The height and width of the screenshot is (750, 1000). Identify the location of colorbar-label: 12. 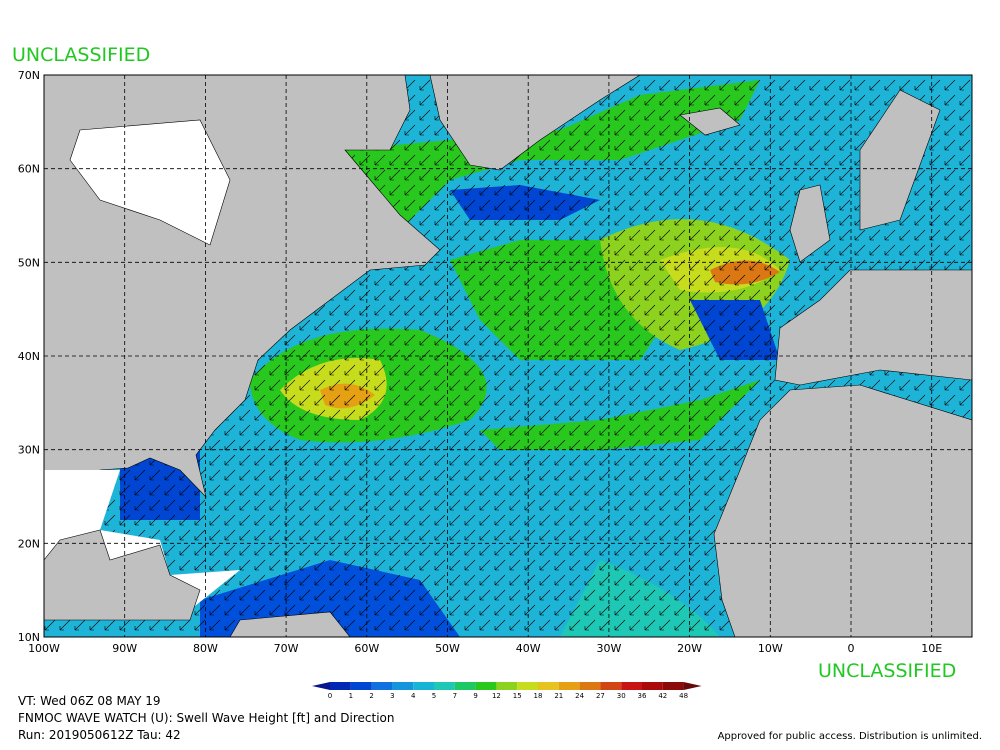
(496, 696).